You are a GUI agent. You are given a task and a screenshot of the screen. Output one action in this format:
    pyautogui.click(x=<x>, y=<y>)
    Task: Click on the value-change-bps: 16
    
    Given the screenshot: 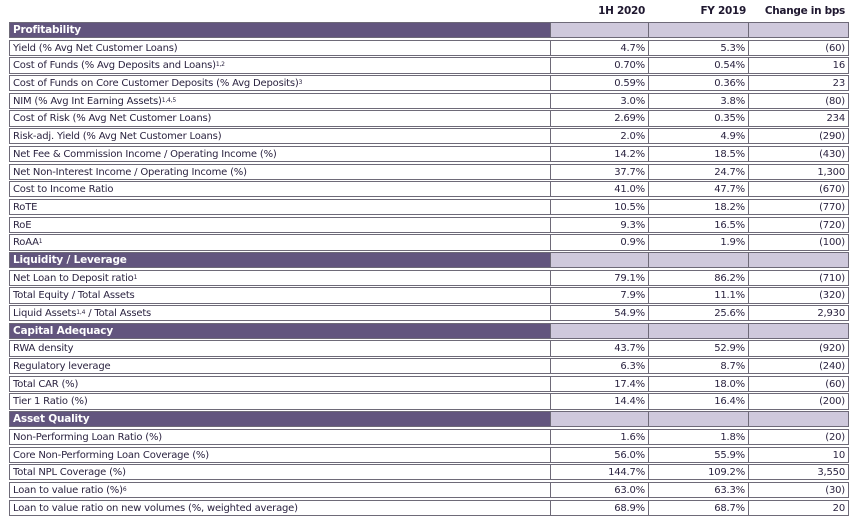 What is the action you would take?
    pyautogui.click(x=799, y=65)
    